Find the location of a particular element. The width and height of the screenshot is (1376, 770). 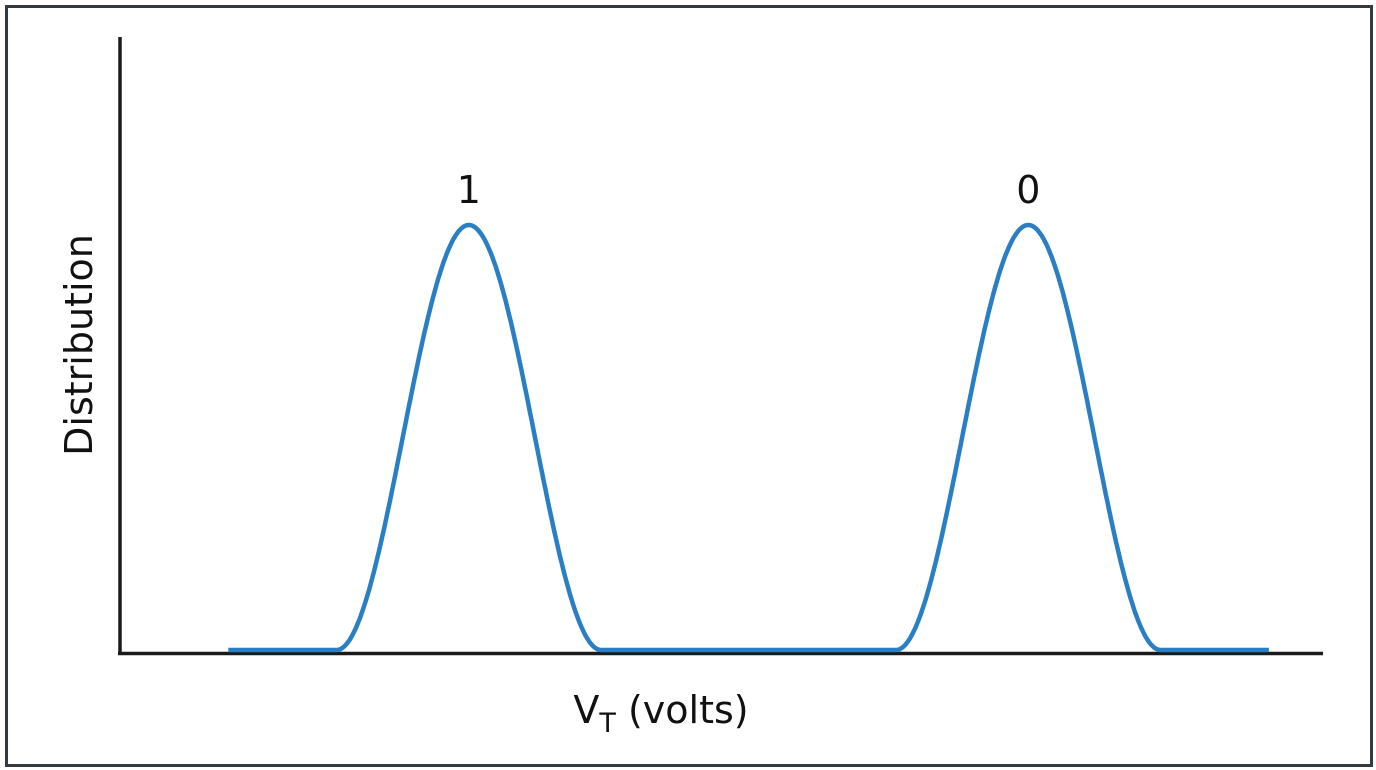

x-axis-label: VT (volts) is located at coordinates (660, 713).